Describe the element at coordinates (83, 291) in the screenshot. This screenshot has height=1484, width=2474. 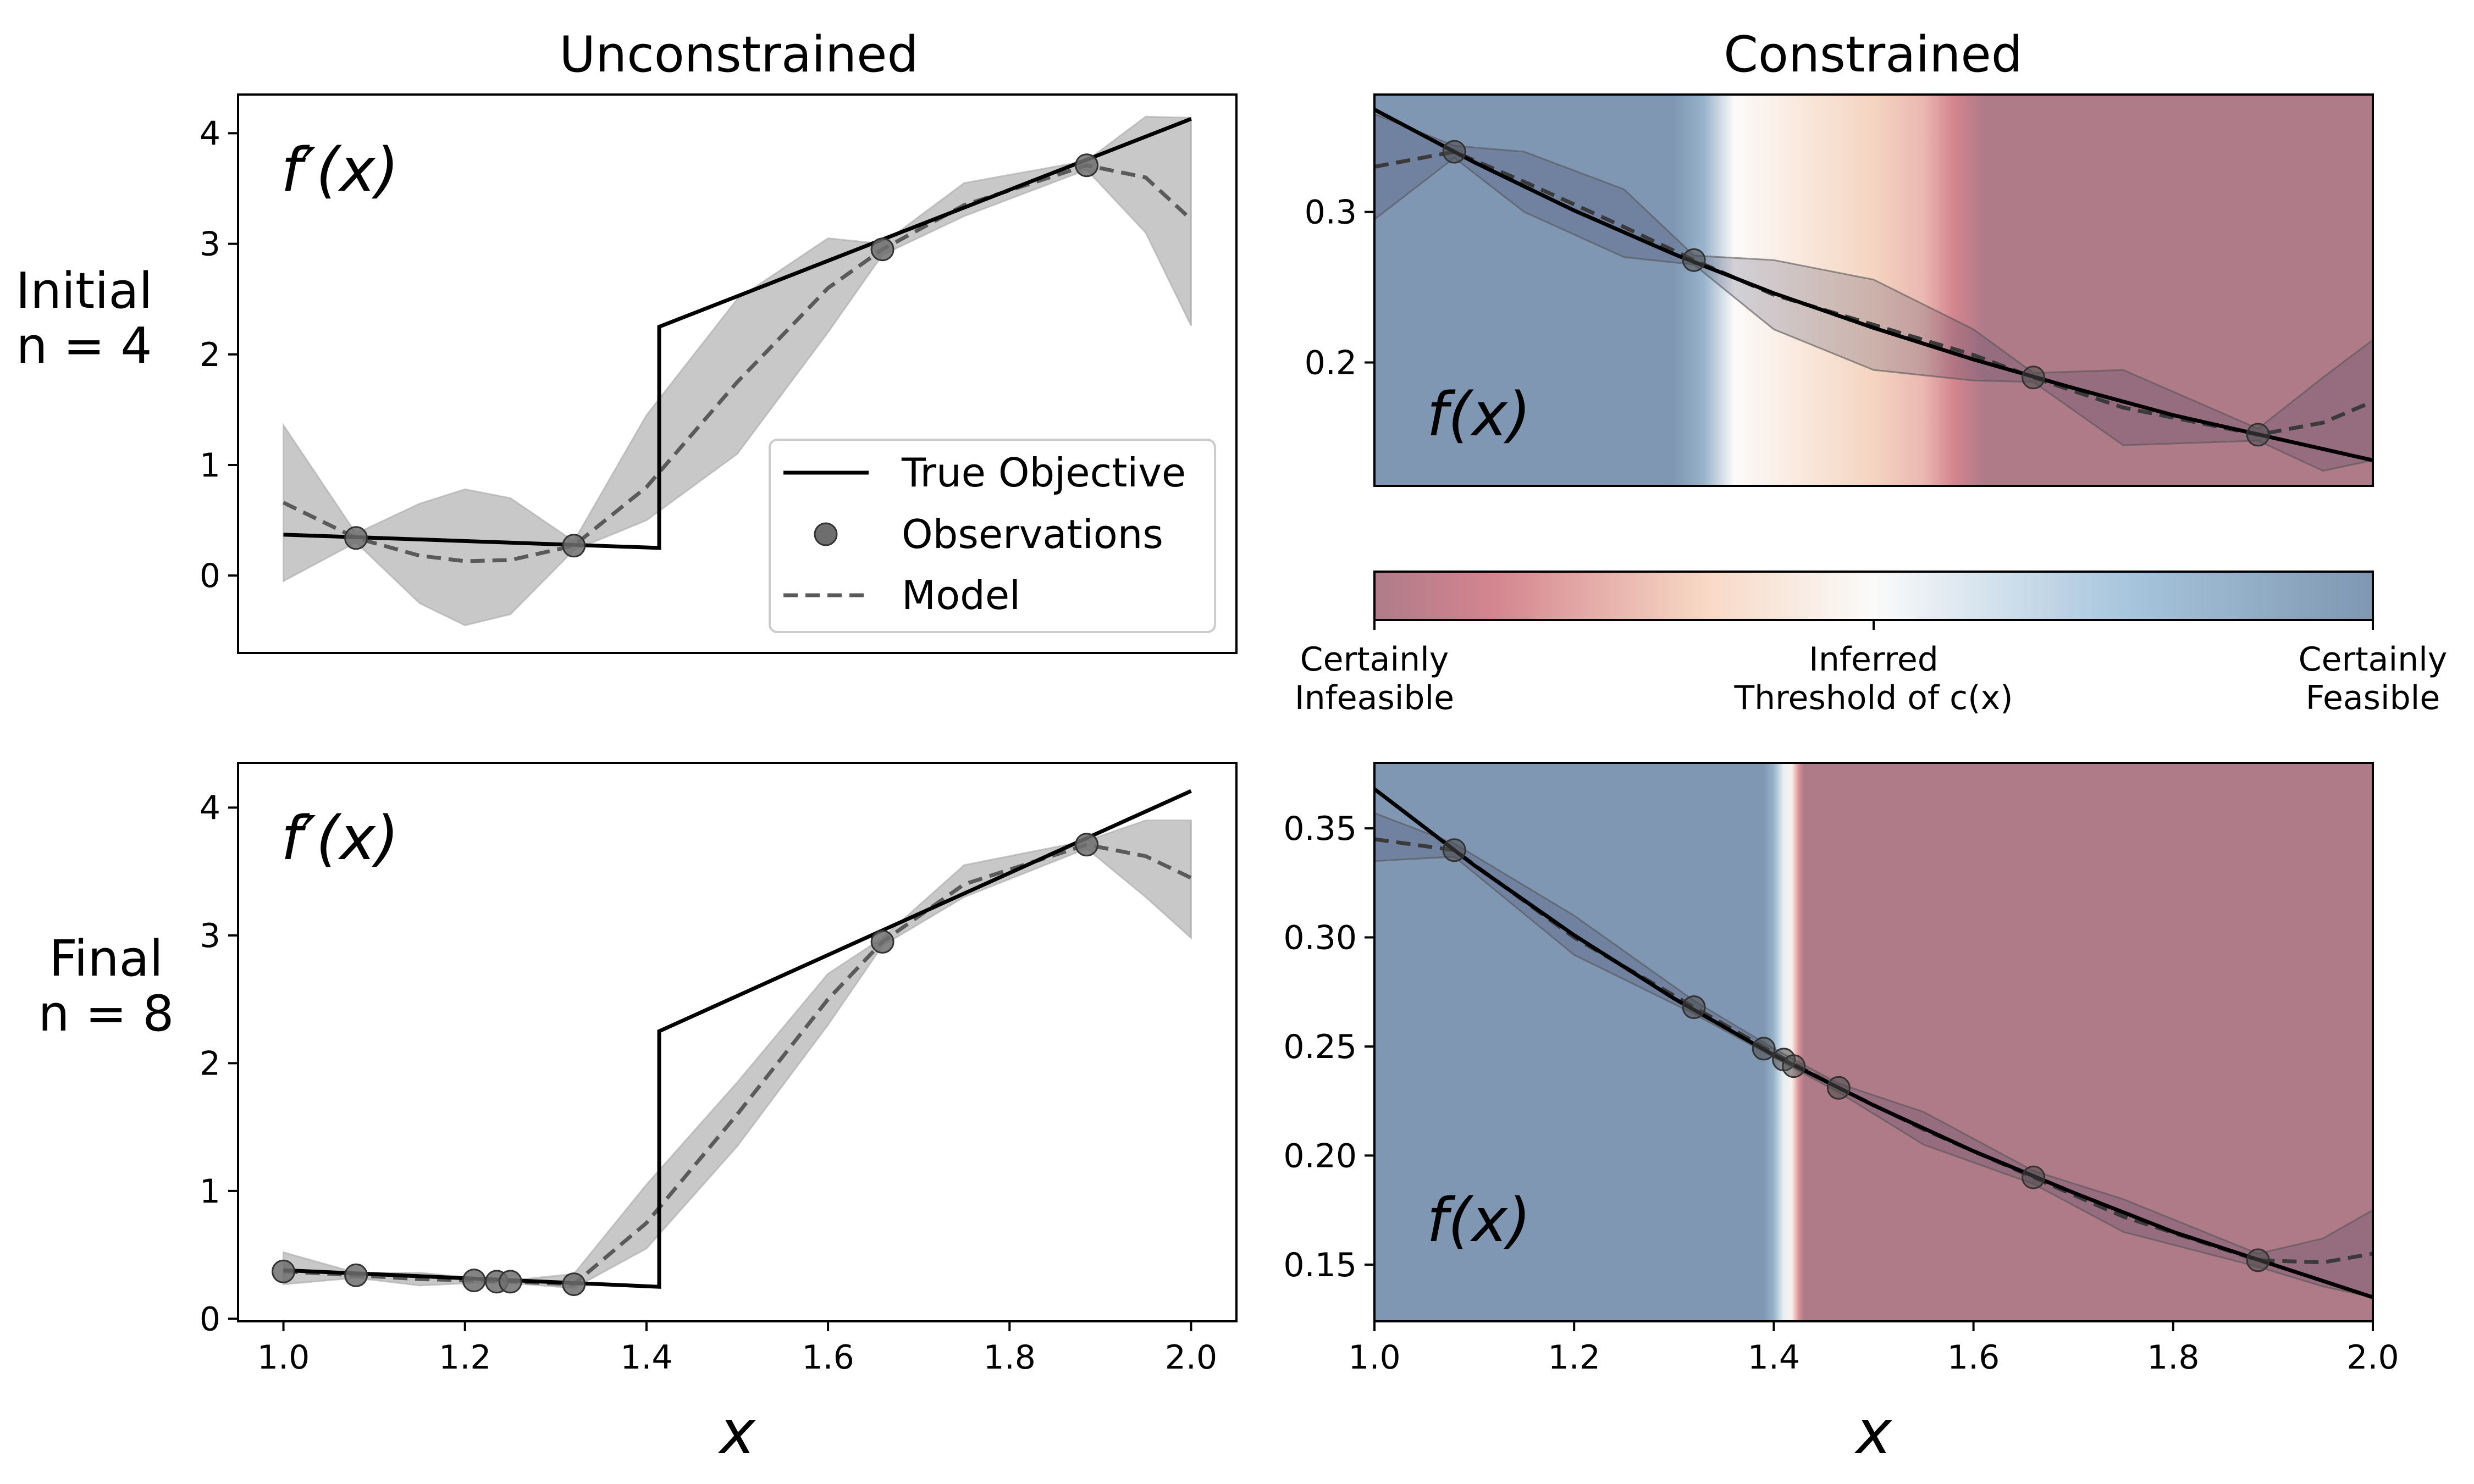
I see `row-label-initial-line1: Initial` at that location.